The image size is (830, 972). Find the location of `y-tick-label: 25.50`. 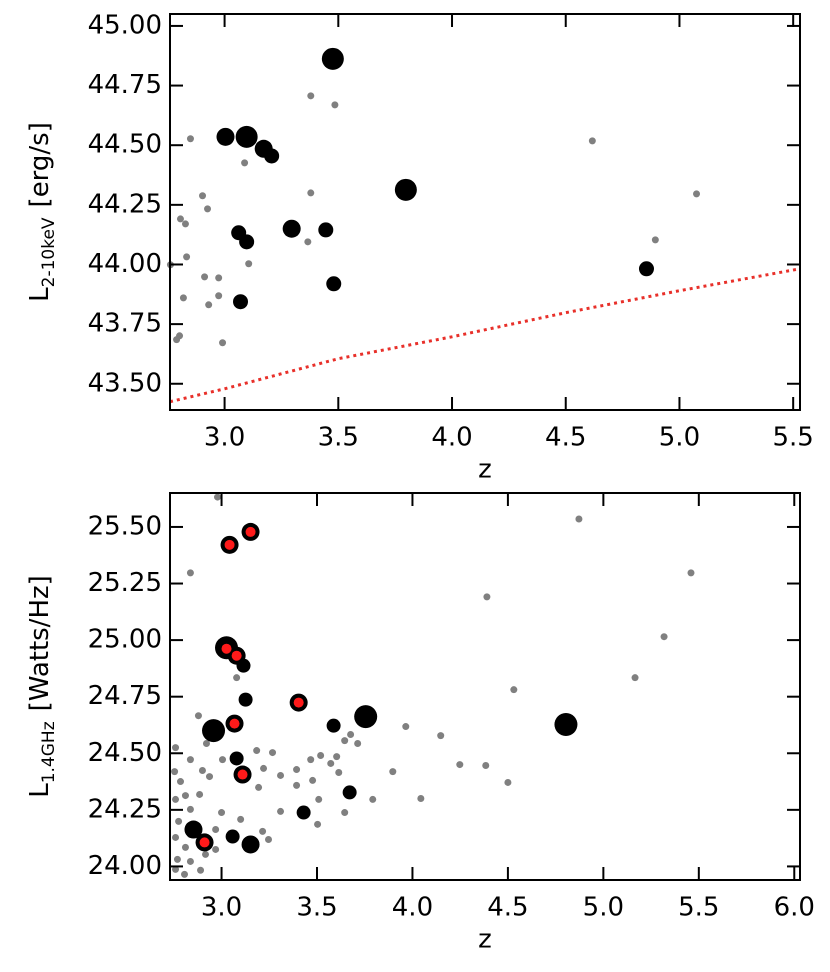

y-tick-label: 25.50 is located at coordinates (125, 526).